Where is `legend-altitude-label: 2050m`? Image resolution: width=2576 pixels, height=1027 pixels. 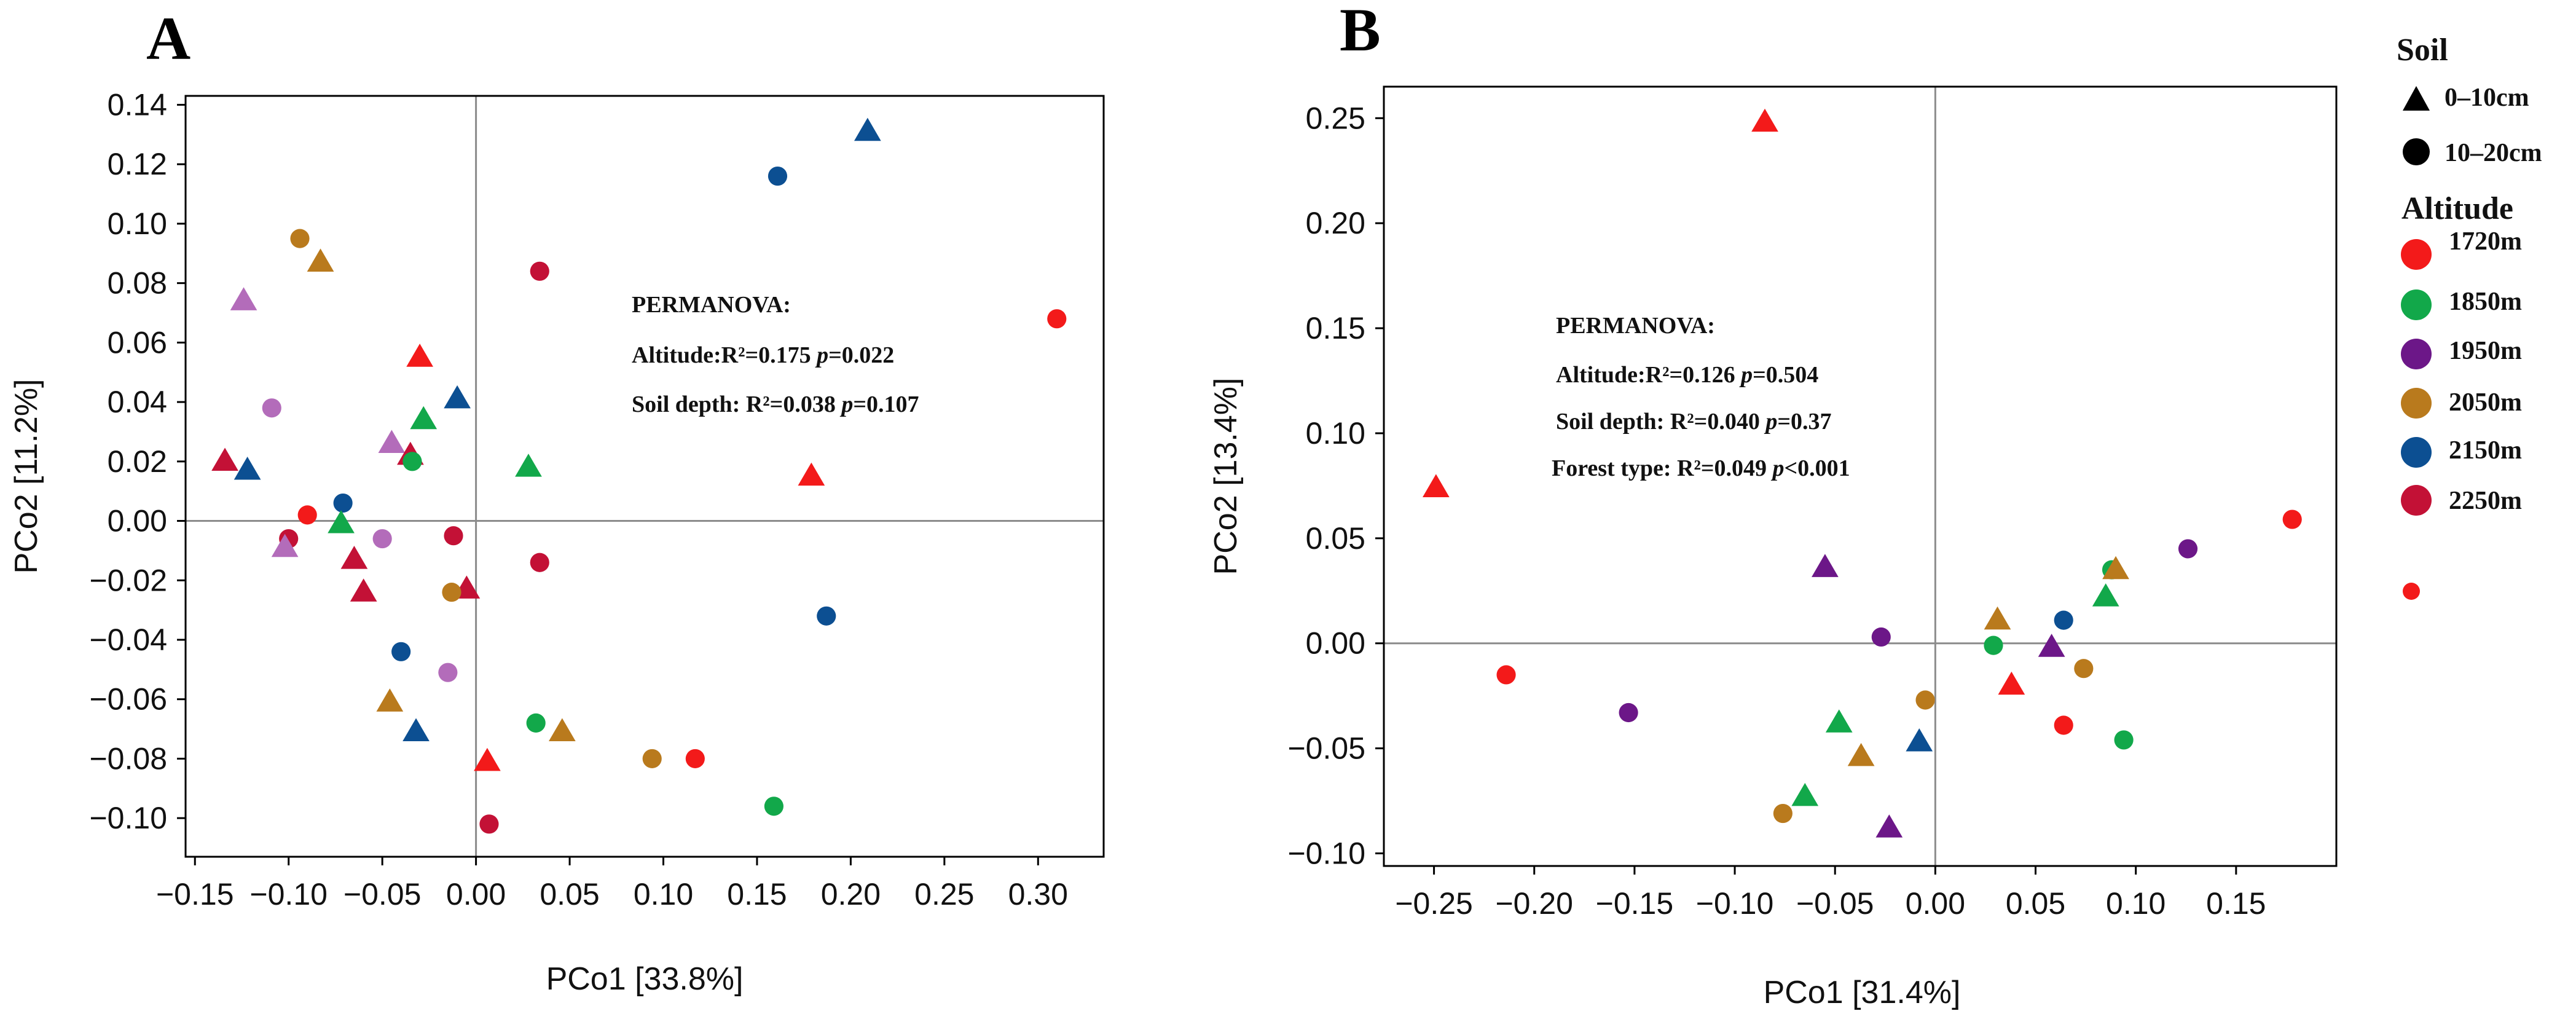
legend-altitude-label: 2050m is located at coordinates (2485, 402).